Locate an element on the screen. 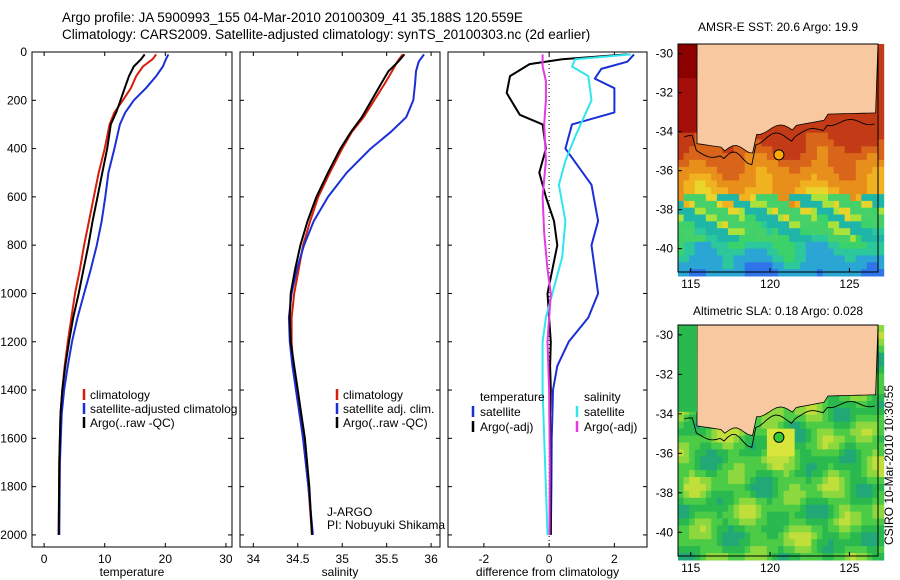  map-title: AMSR-E SST: 20.6 Argo: 19.9 is located at coordinates (778, 27).